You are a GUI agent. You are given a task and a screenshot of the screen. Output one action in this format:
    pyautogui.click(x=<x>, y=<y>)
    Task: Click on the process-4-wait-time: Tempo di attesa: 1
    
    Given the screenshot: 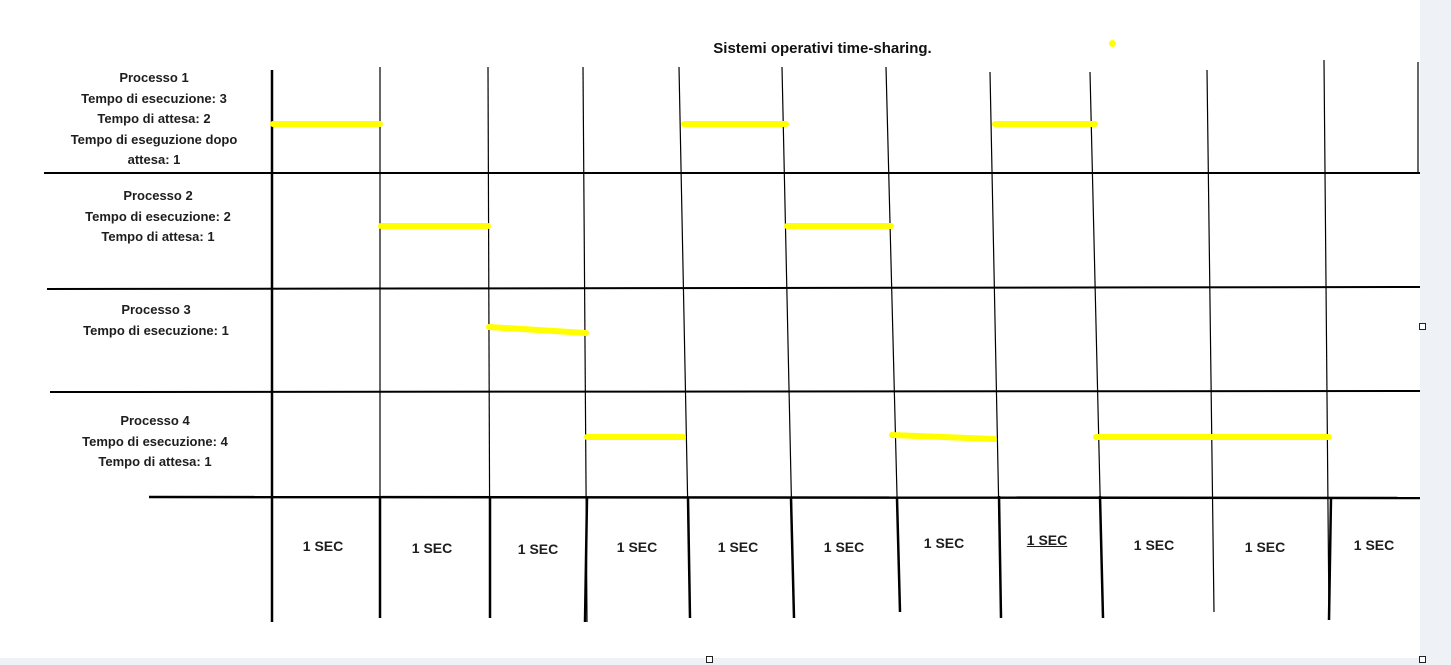 What is the action you would take?
    pyautogui.click(x=155, y=461)
    